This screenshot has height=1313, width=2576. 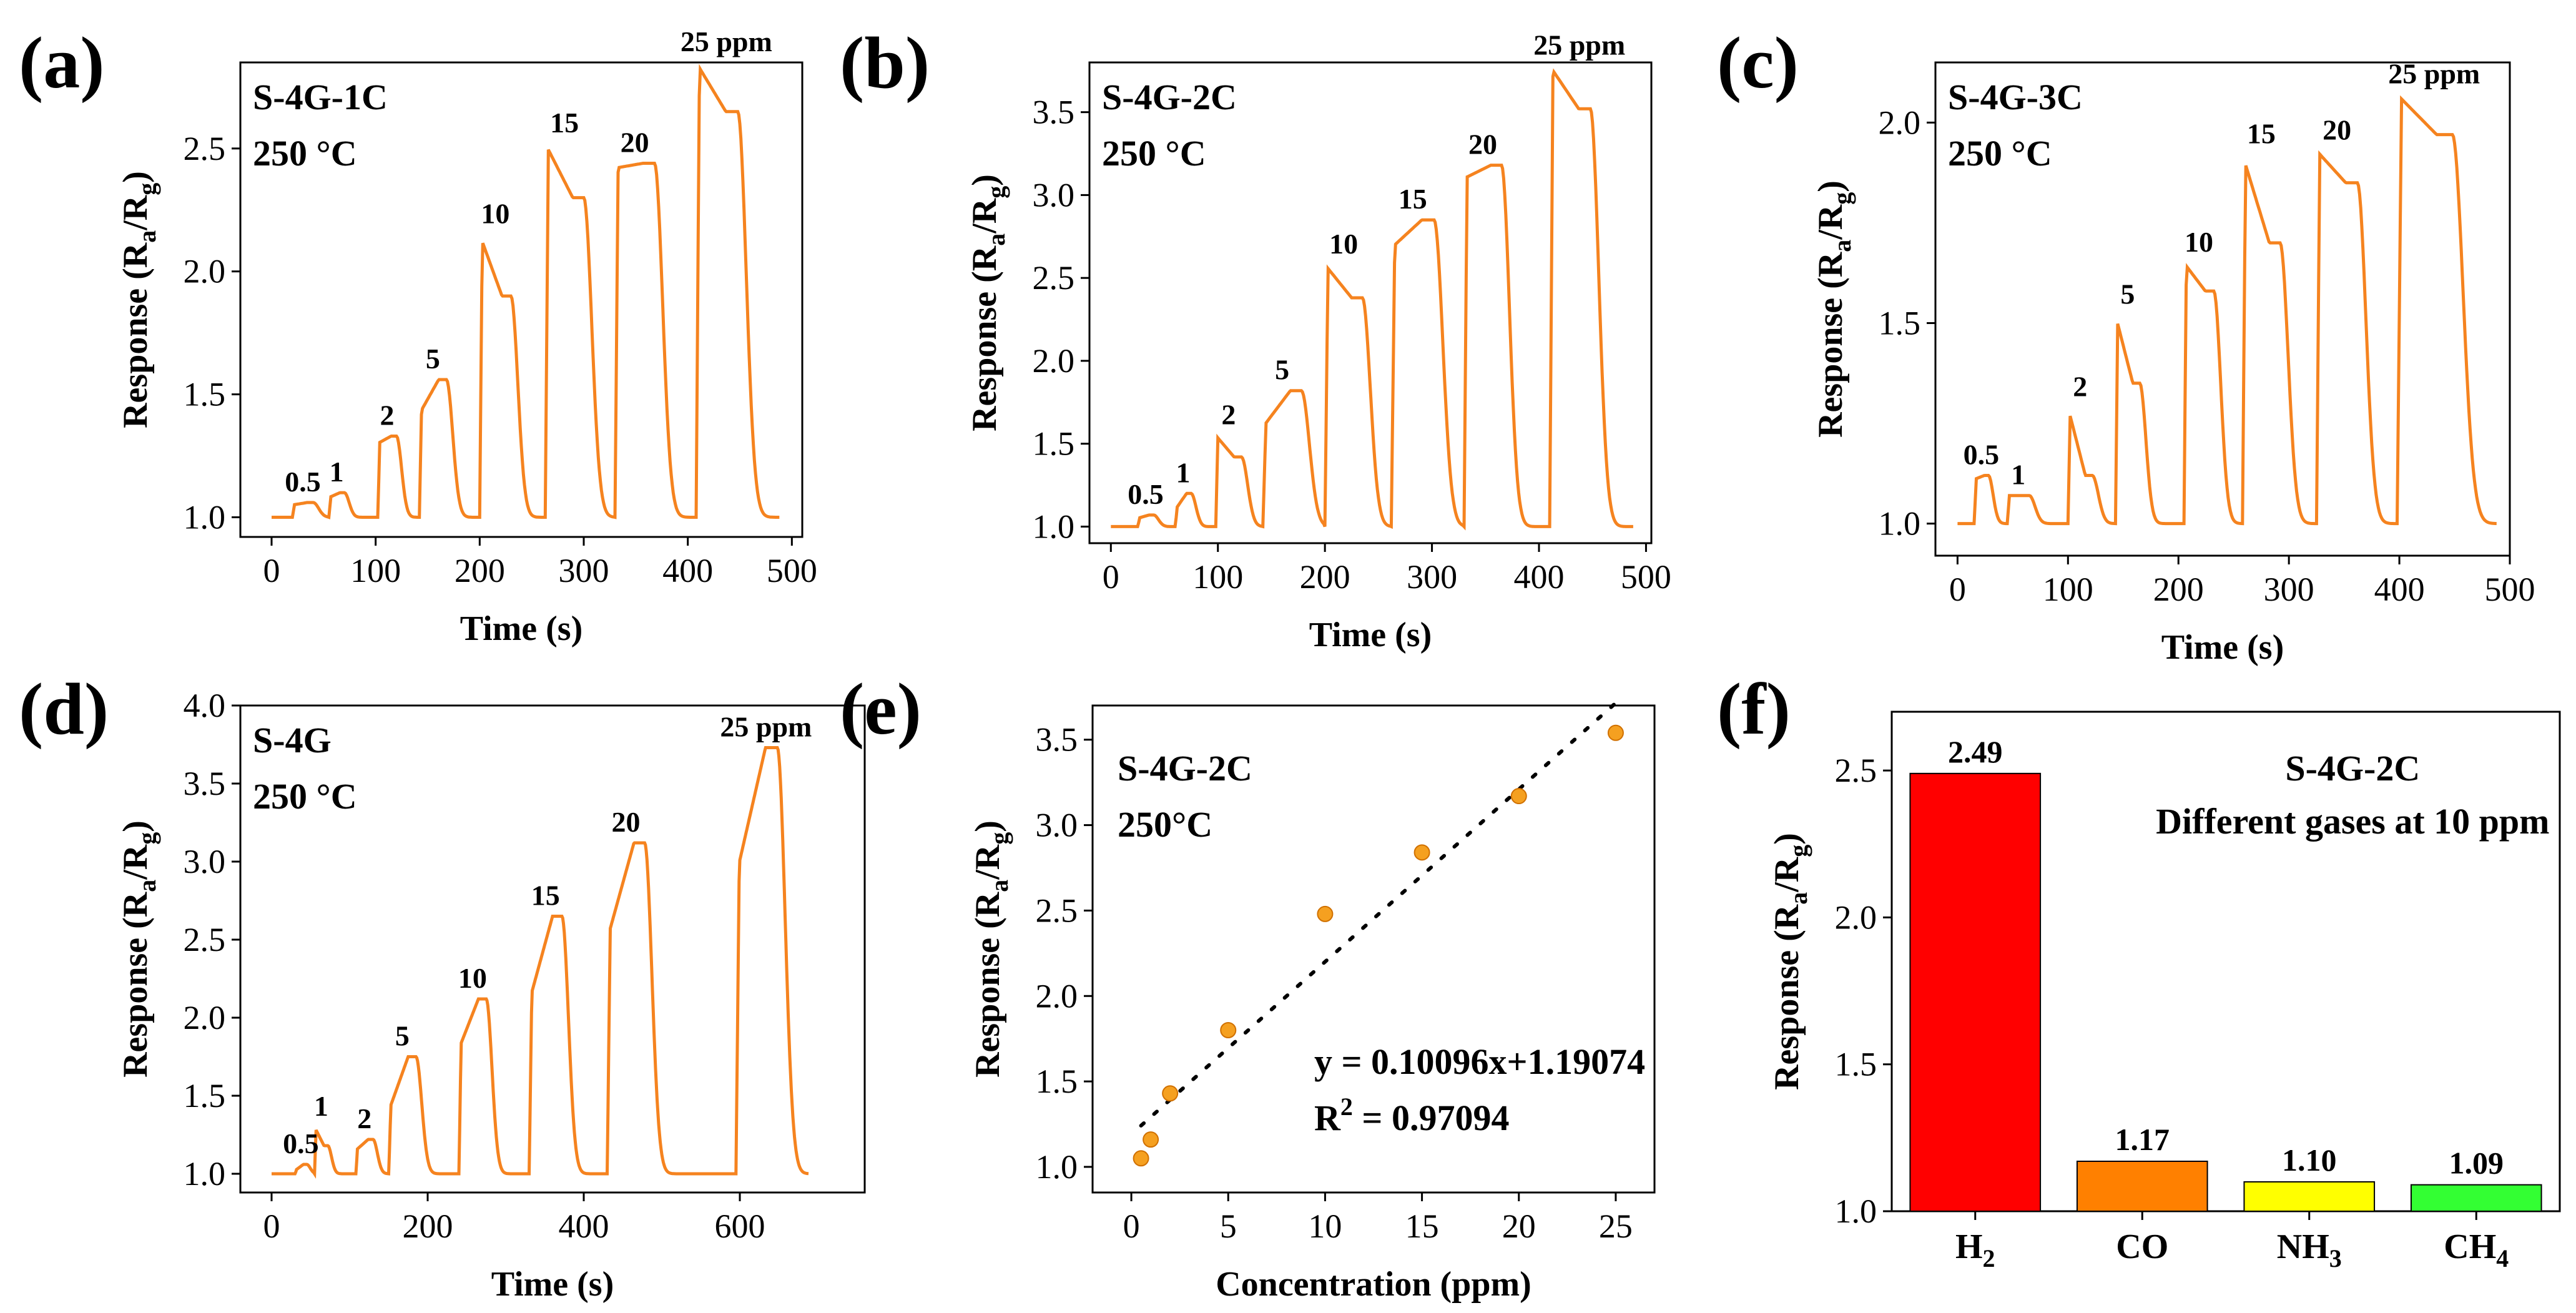 I want to click on peak-label: 2, so click(x=364, y=1118).